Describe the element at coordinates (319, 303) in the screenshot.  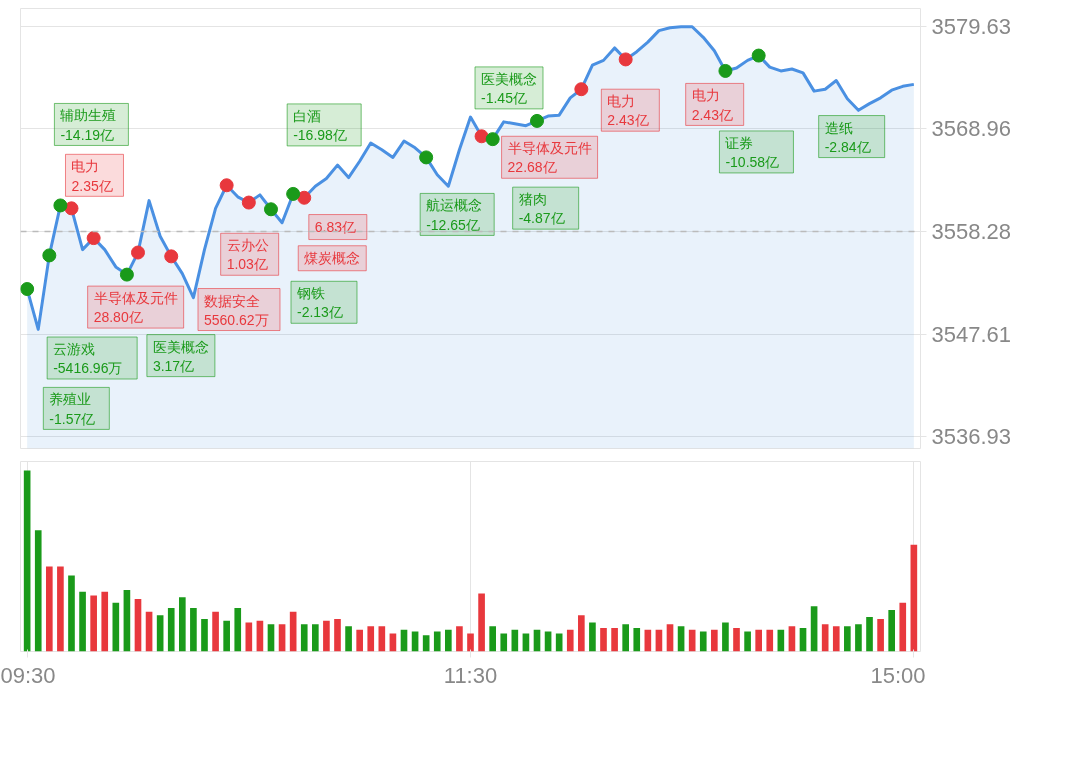
I see `annotation: 钢铁 -2.13亿` at that location.